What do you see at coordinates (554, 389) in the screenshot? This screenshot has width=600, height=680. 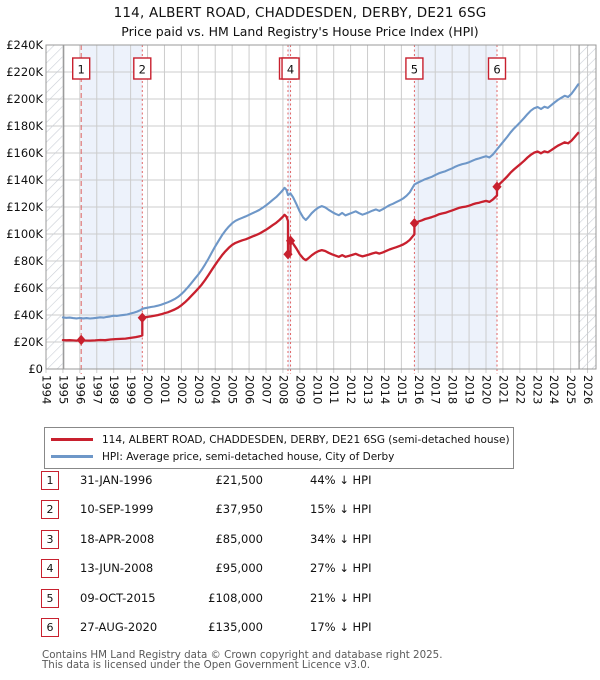 I see `svg-text: 2024` at bounding box center [554, 389].